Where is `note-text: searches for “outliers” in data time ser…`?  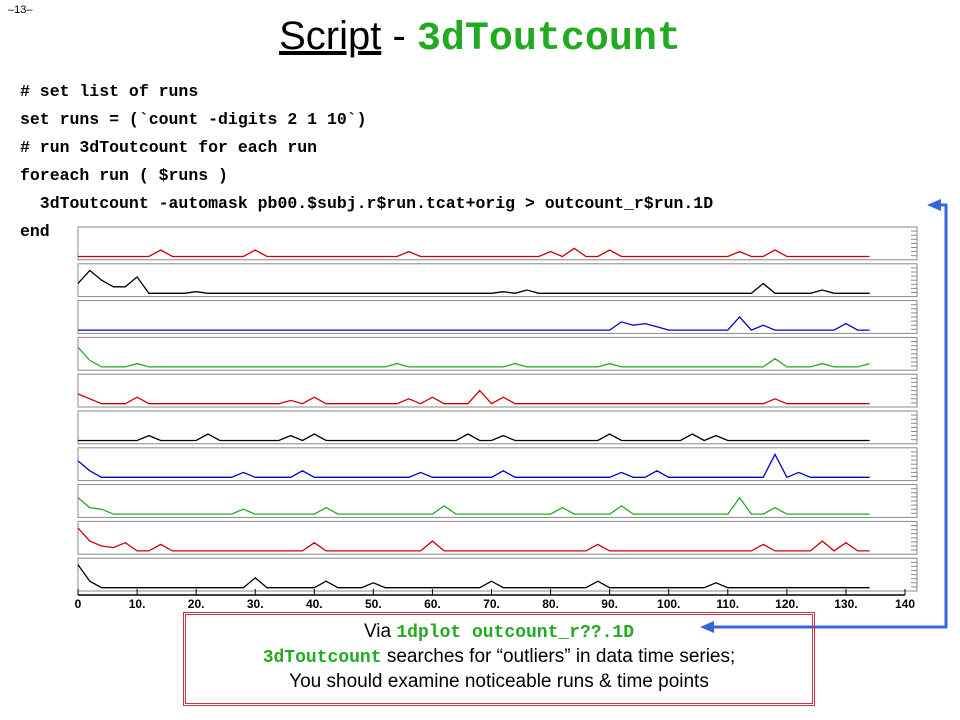 note-text: searches for “outliers” in data time ser… is located at coordinates (561, 656).